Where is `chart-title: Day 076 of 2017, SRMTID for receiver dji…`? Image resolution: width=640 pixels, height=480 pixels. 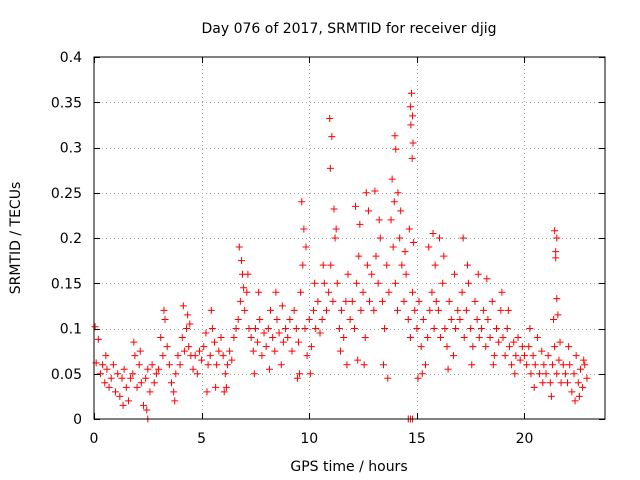 chart-title: Day 076 of 2017, SRMTID for receiver dji… is located at coordinates (349, 29).